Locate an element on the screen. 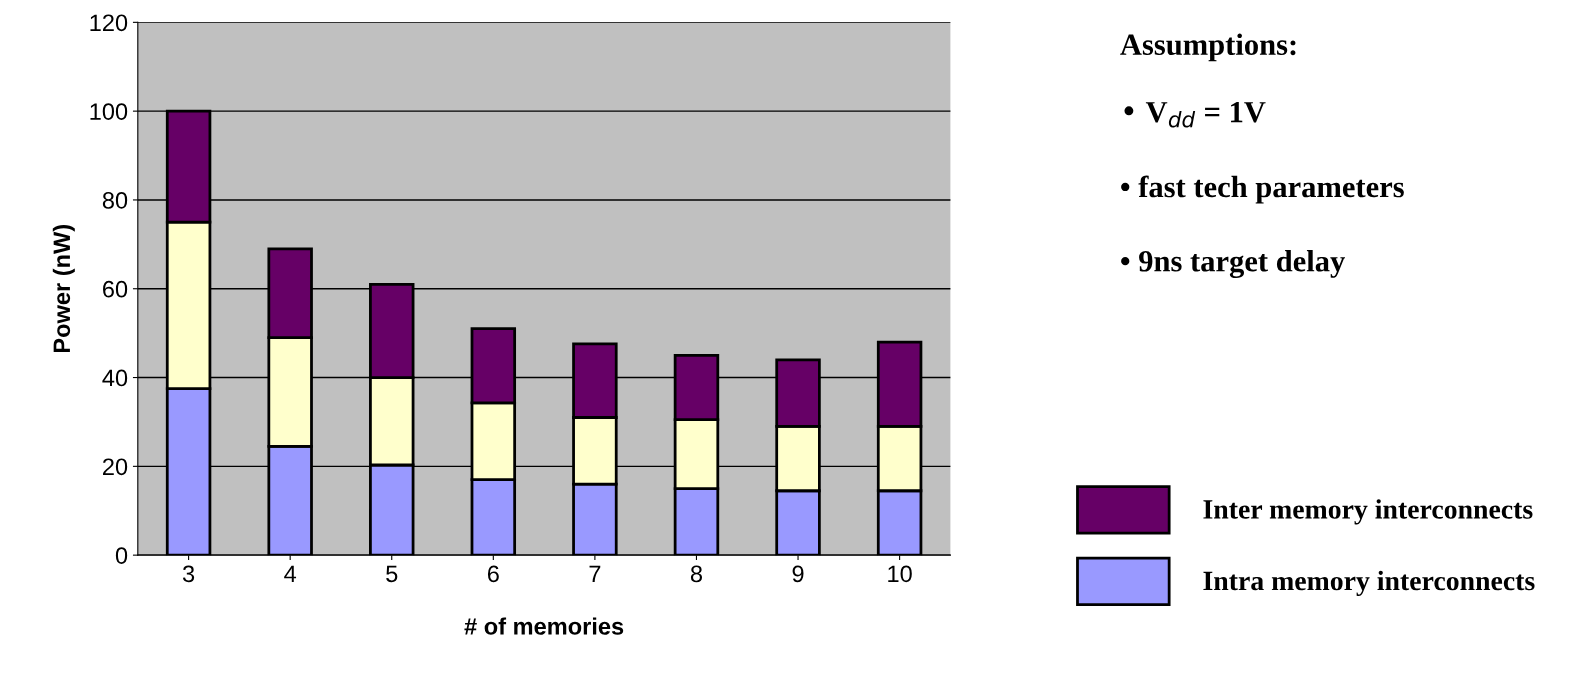  text: • fast tech parameters is located at coordinates (1262, 189).